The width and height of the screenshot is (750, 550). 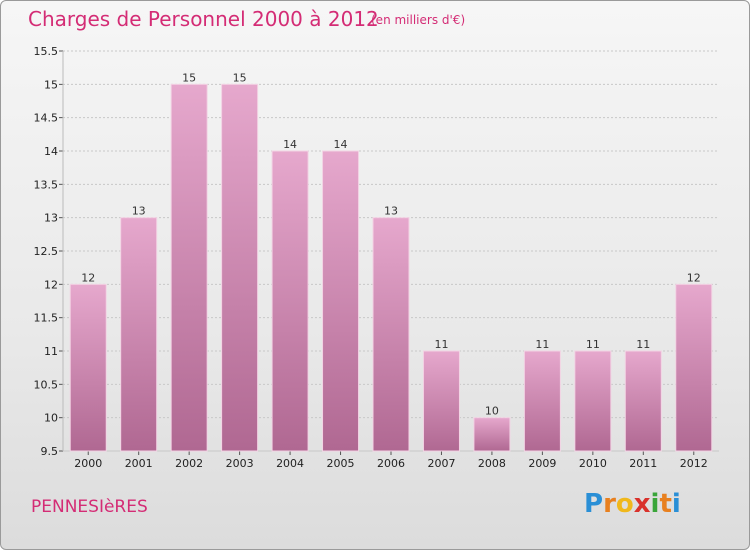 What do you see at coordinates (391, 334) in the screenshot?
I see `bar-2006` at bounding box center [391, 334].